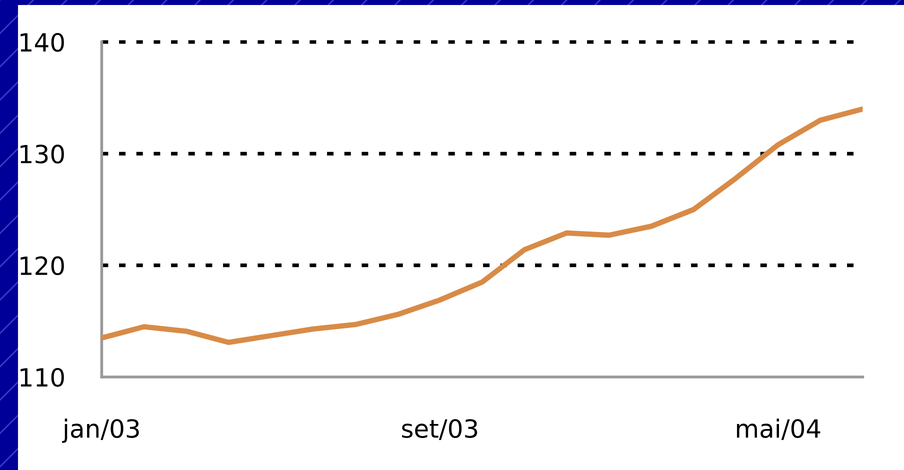  I want to click on x-tick-label: set/03, so click(440, 429).